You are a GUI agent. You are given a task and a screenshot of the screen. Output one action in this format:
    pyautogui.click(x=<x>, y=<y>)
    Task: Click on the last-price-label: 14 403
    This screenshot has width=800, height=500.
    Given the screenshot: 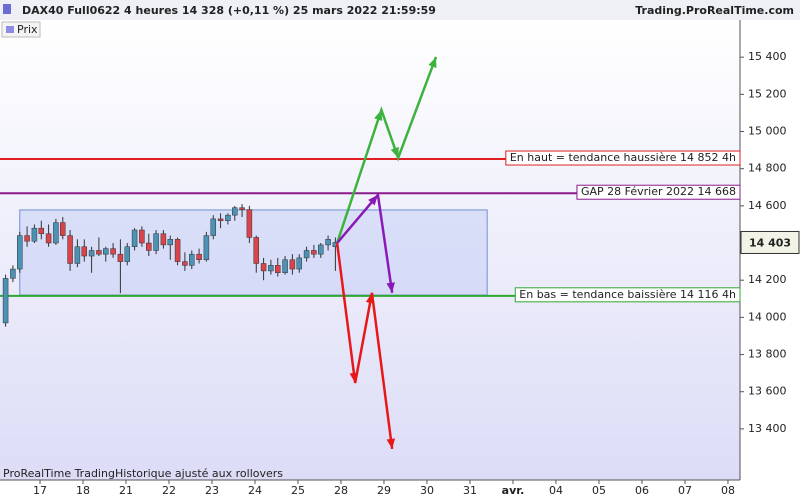 What is the action you would take?
    pyautogui.click(x=770, y=242)
    